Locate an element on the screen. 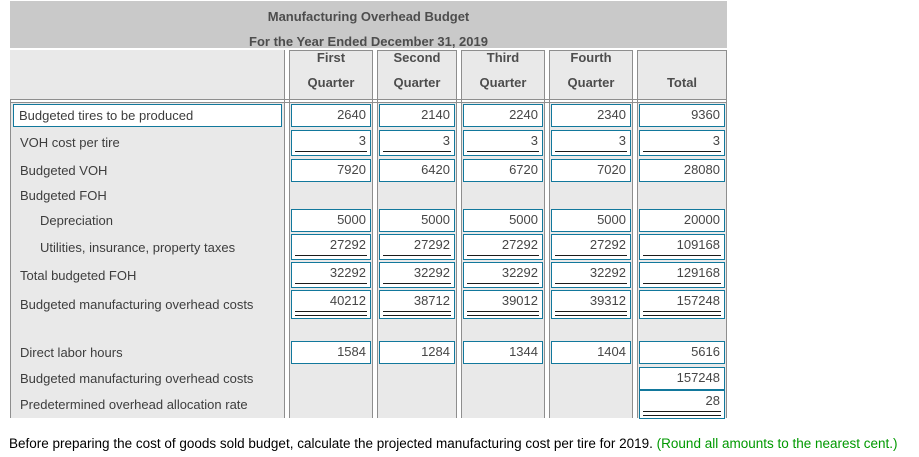 The image size is (919, 457). value-cell: 157248 is located at coordinates (682, 304).